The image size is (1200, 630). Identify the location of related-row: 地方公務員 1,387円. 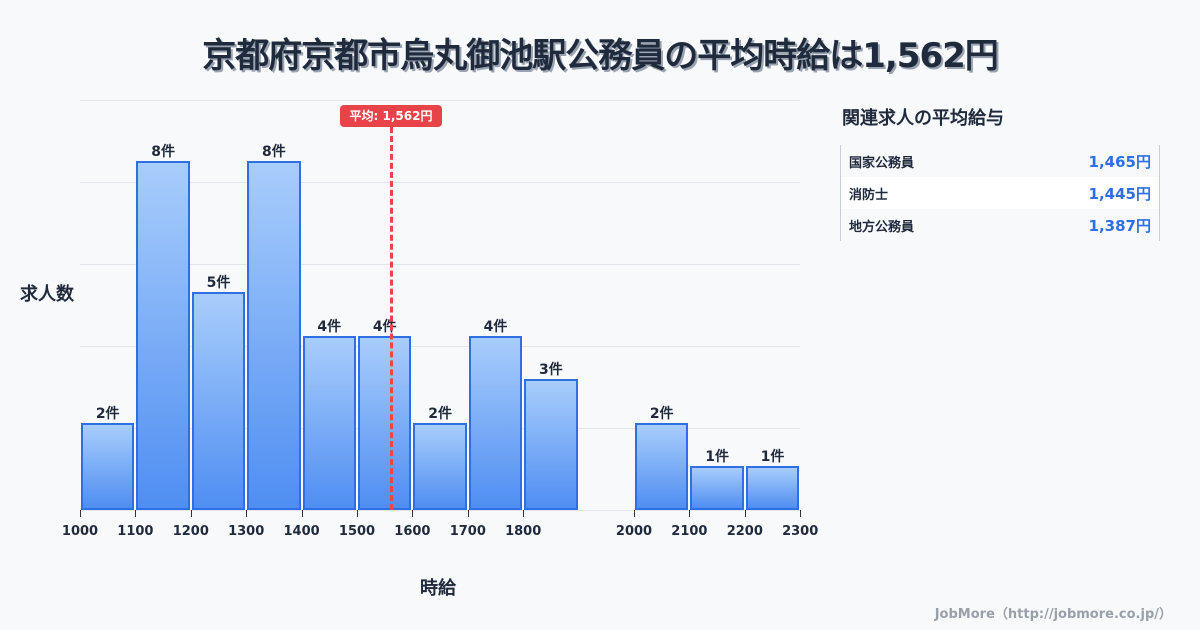
(1000, 225).